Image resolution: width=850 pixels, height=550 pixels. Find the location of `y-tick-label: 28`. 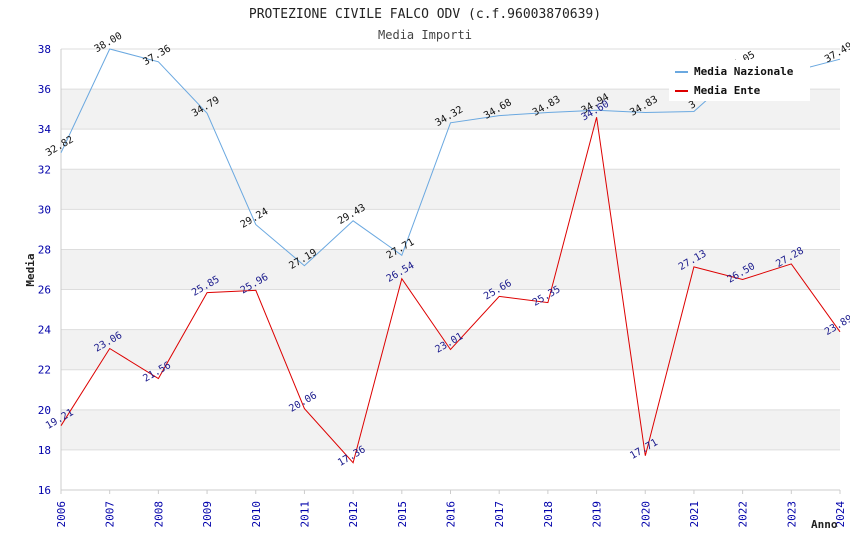

y-tick-label: 28 is located at coordinates (44, 249).